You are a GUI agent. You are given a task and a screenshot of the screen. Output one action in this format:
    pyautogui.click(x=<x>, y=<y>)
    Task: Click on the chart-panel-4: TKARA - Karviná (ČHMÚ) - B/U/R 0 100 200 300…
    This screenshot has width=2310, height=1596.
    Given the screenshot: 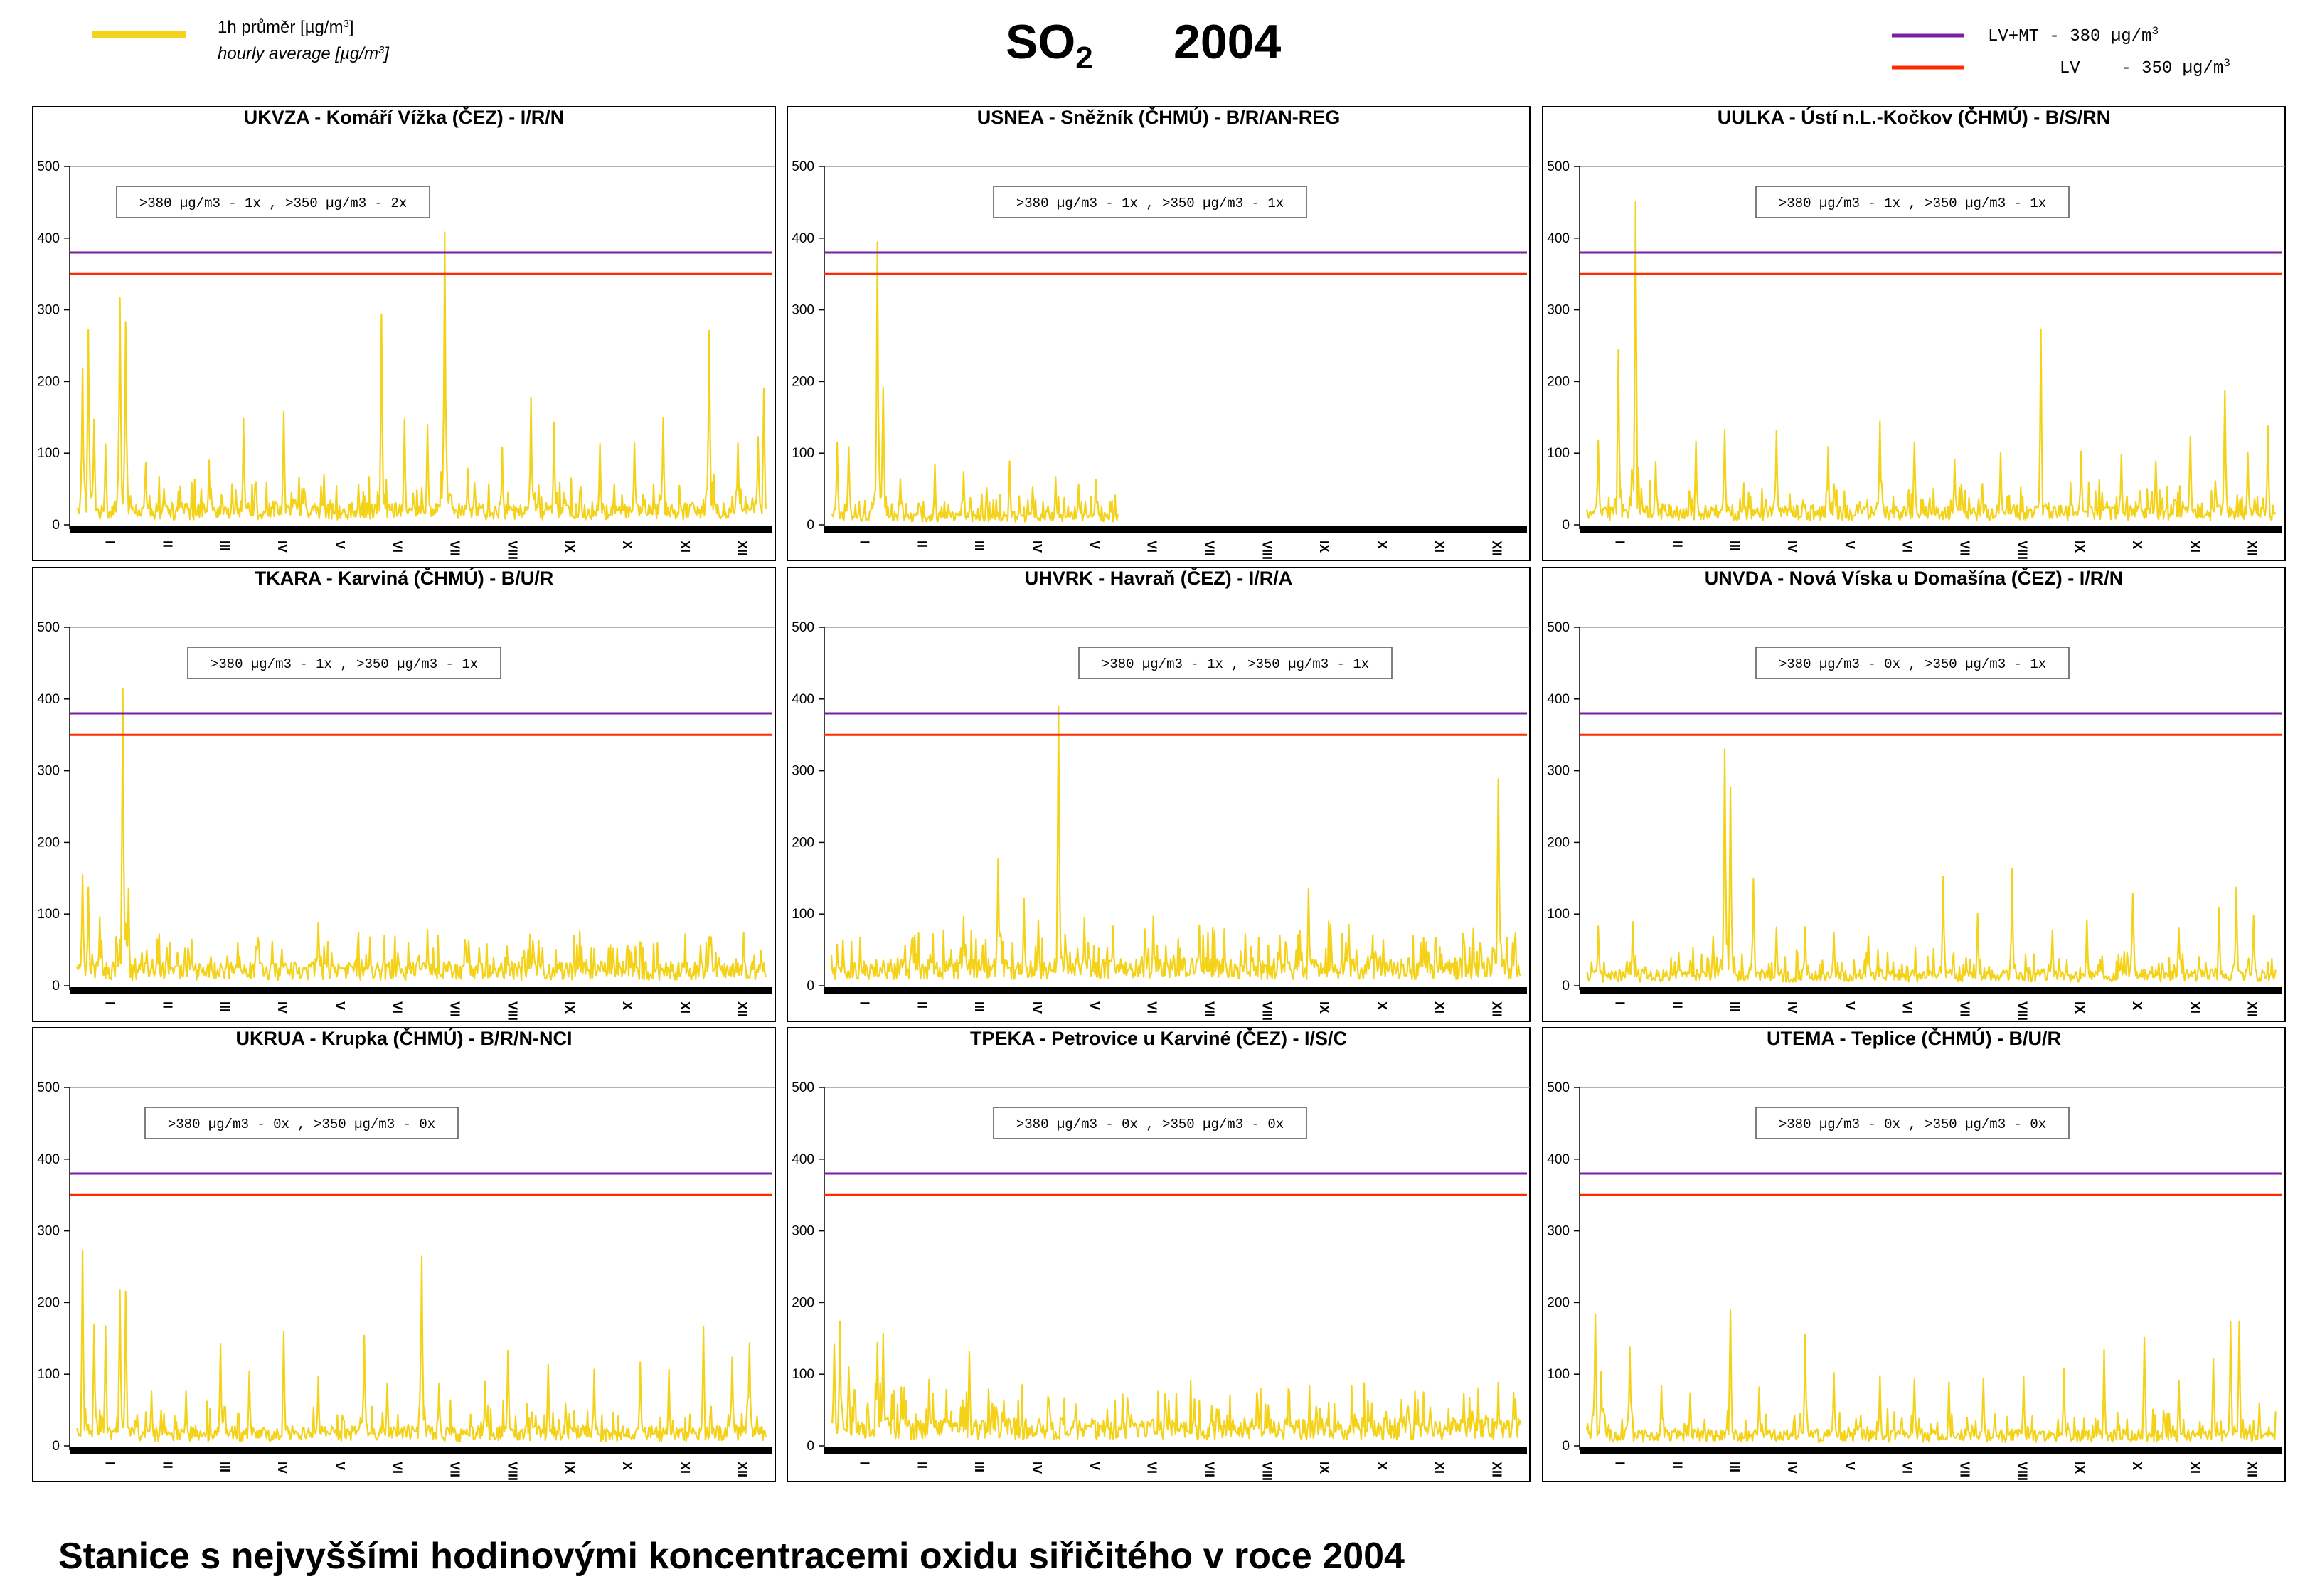 What is the action you would take?
    pyautogui.click(x=404, y=794)
    